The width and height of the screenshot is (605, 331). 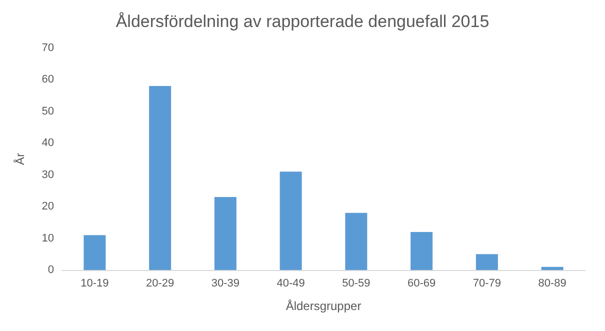 What do you see at coordinates (290, 284) in the screenshot?
I see `x-tick-label: 40-49` at bounding box center [290, 284].